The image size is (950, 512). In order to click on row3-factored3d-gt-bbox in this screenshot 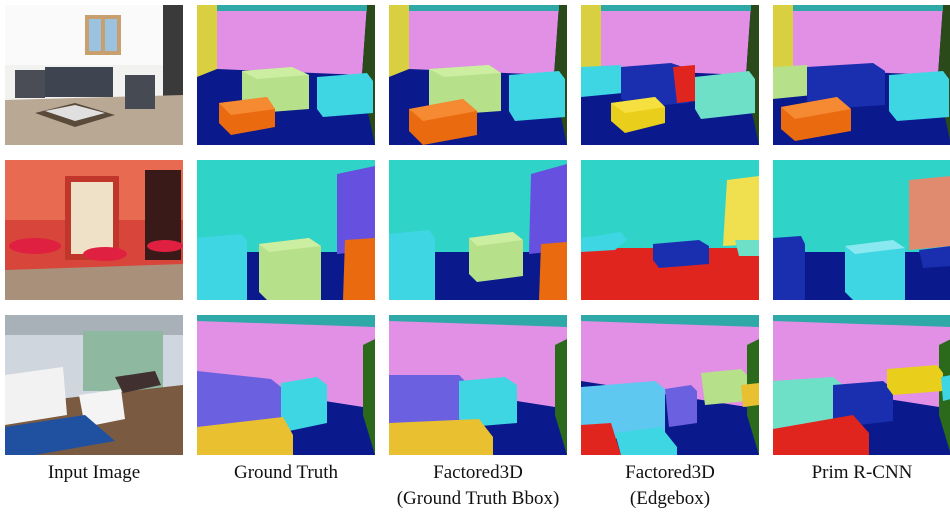, I will do `click(478, 385)`.